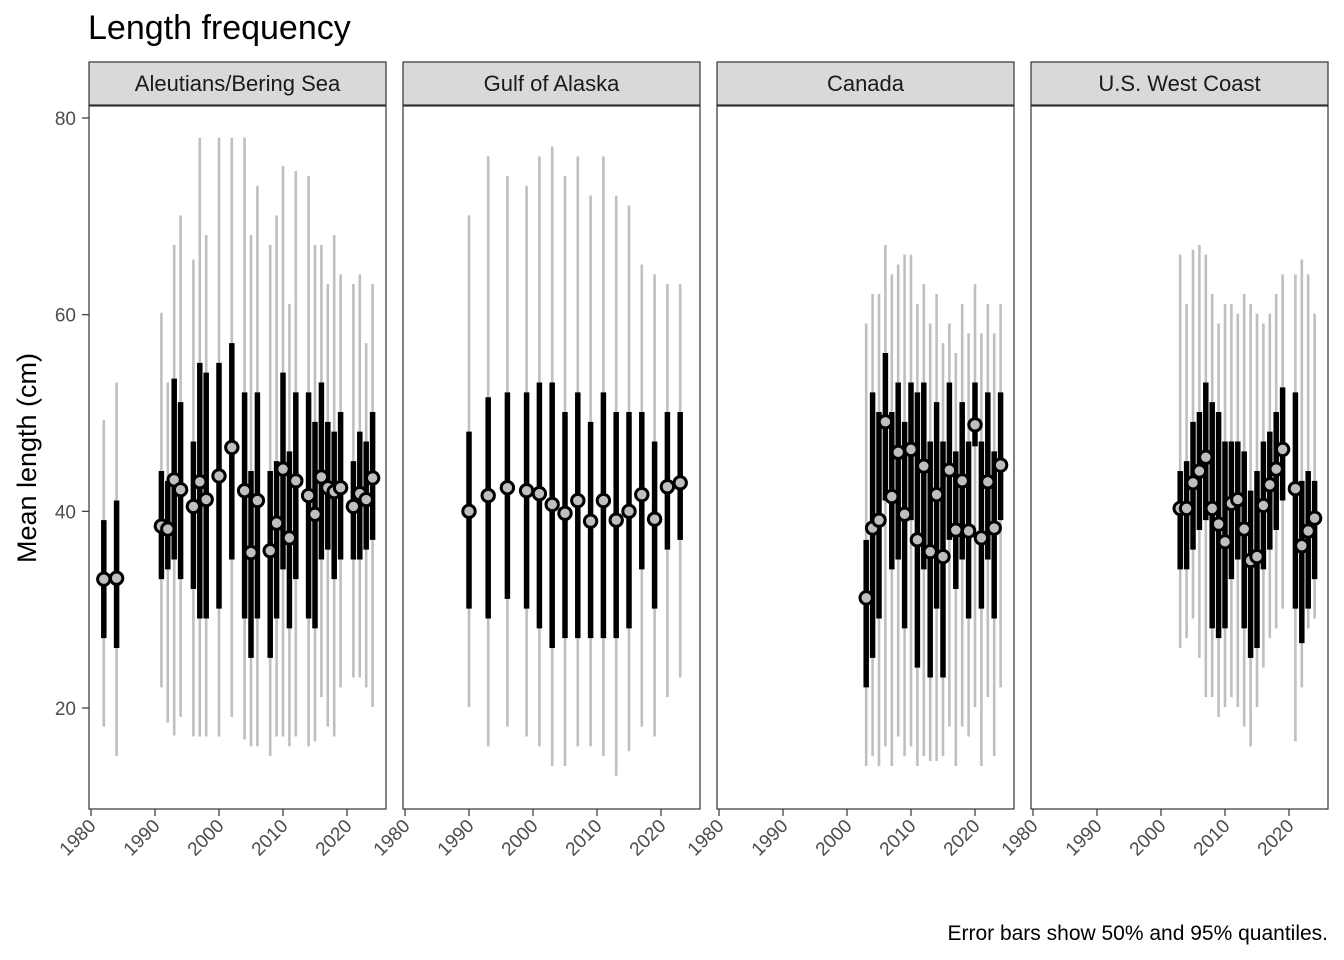 This screenshot has height=960, width=1344. I want to click on facet-strip-label: U.S. West Coast, so click(1179, 83).